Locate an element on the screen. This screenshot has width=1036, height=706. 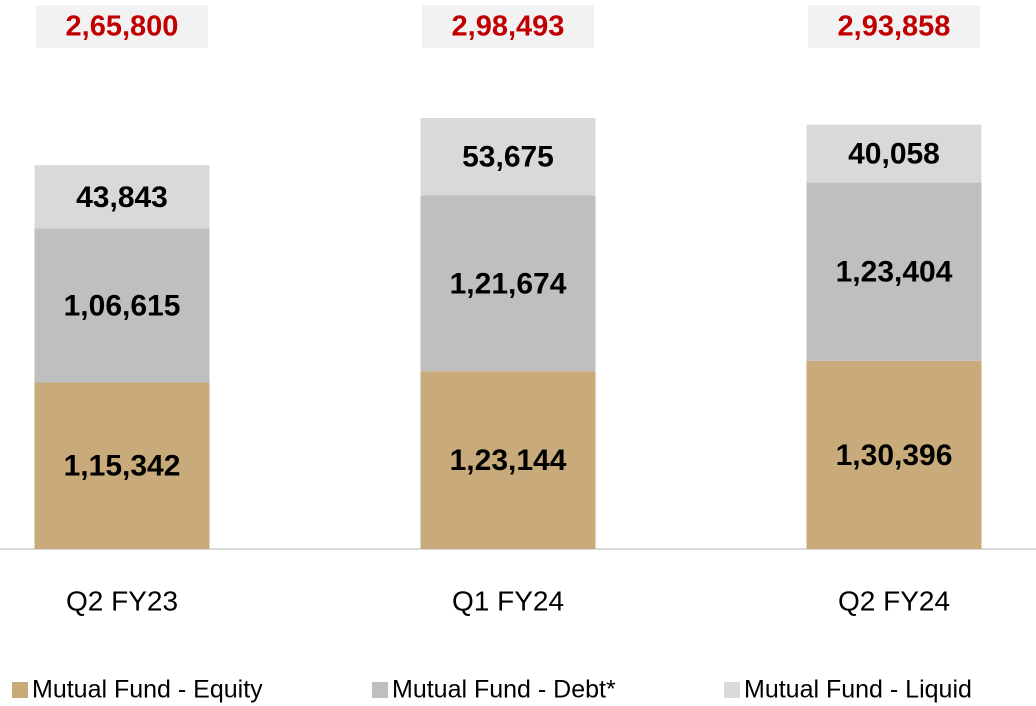
value-label: 43,843 is located at coordinates (122, 197).